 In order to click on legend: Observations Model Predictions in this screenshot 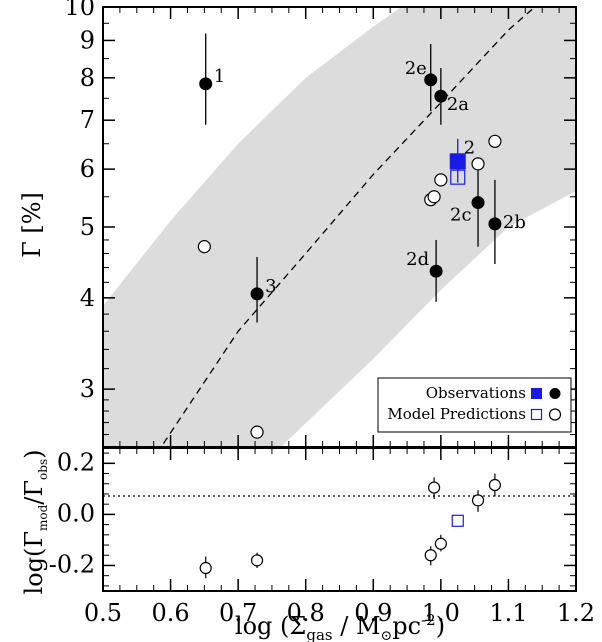, I will do `click(474, 405)`.